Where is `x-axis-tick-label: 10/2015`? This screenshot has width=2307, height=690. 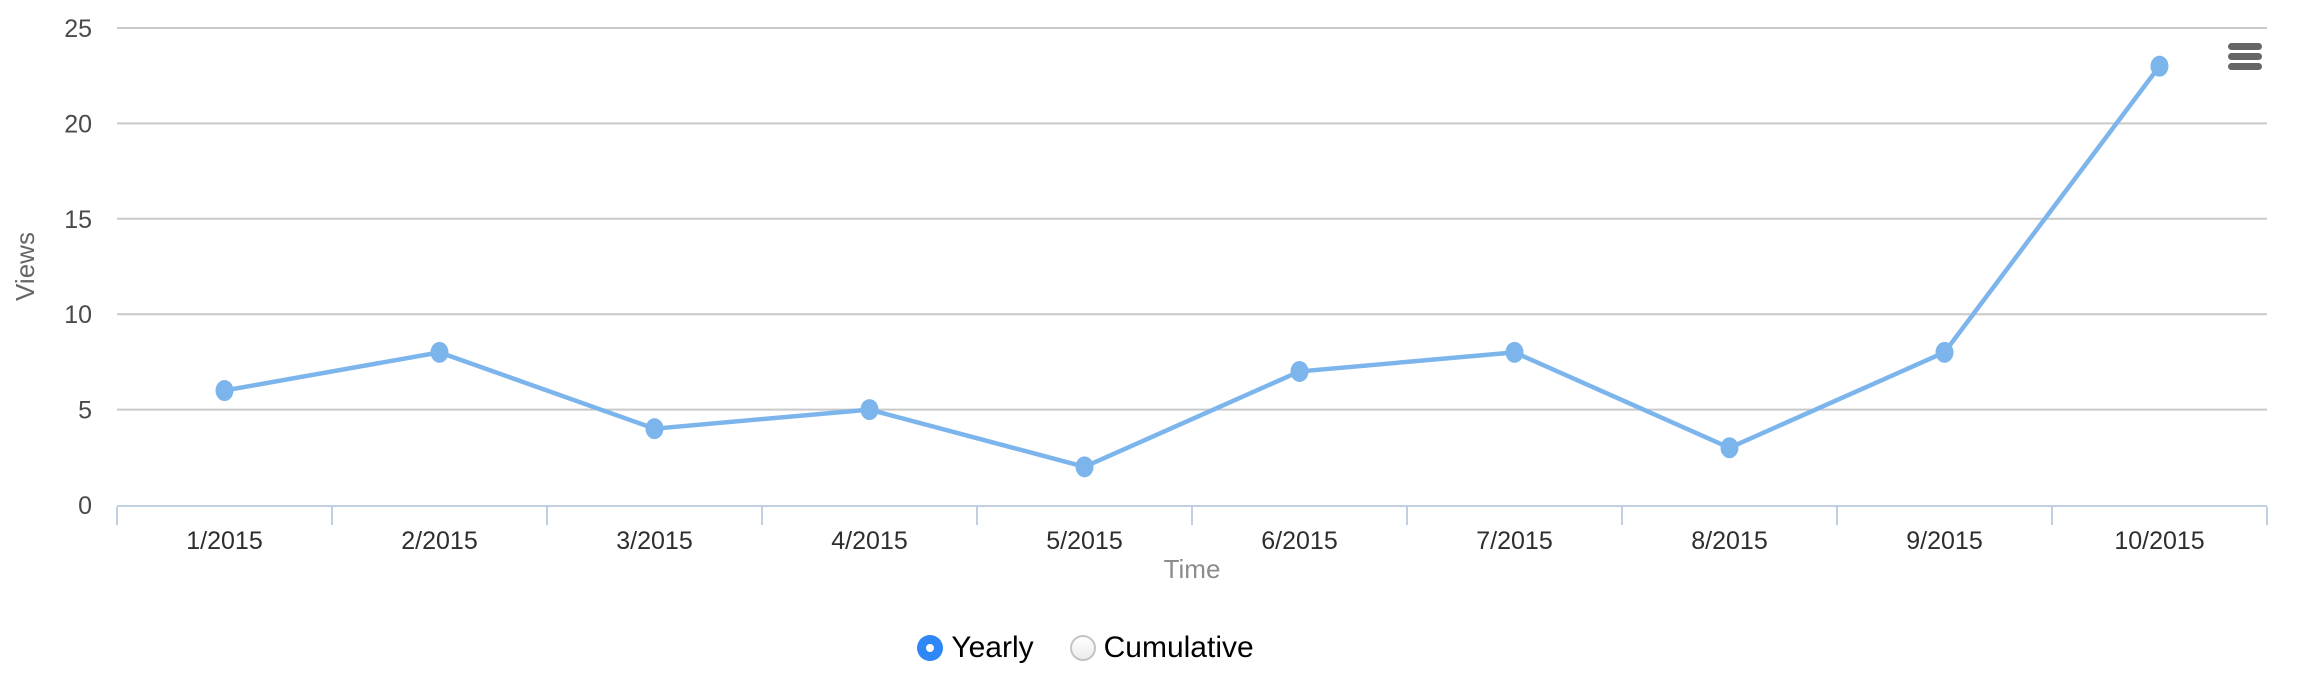 x-axis-tick-label: 10/2015 is located at coordinates (2159, 541).